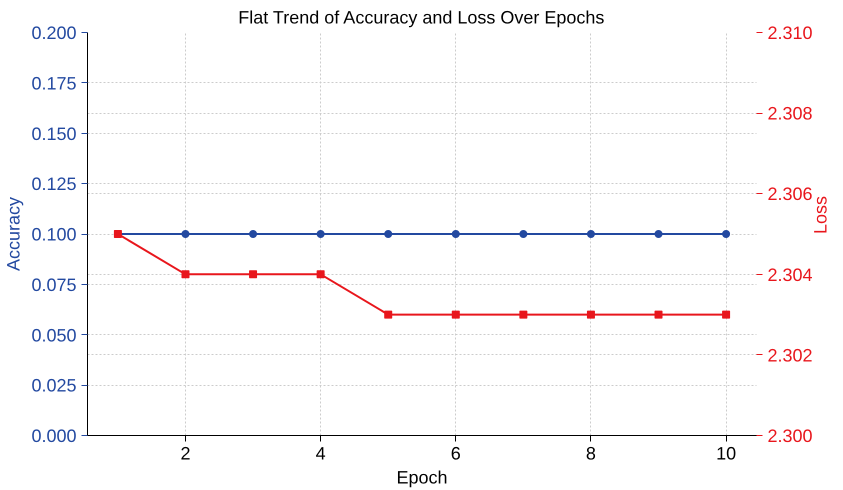  I want to click on y2-tick-label: 2.310, so click(790, 33).